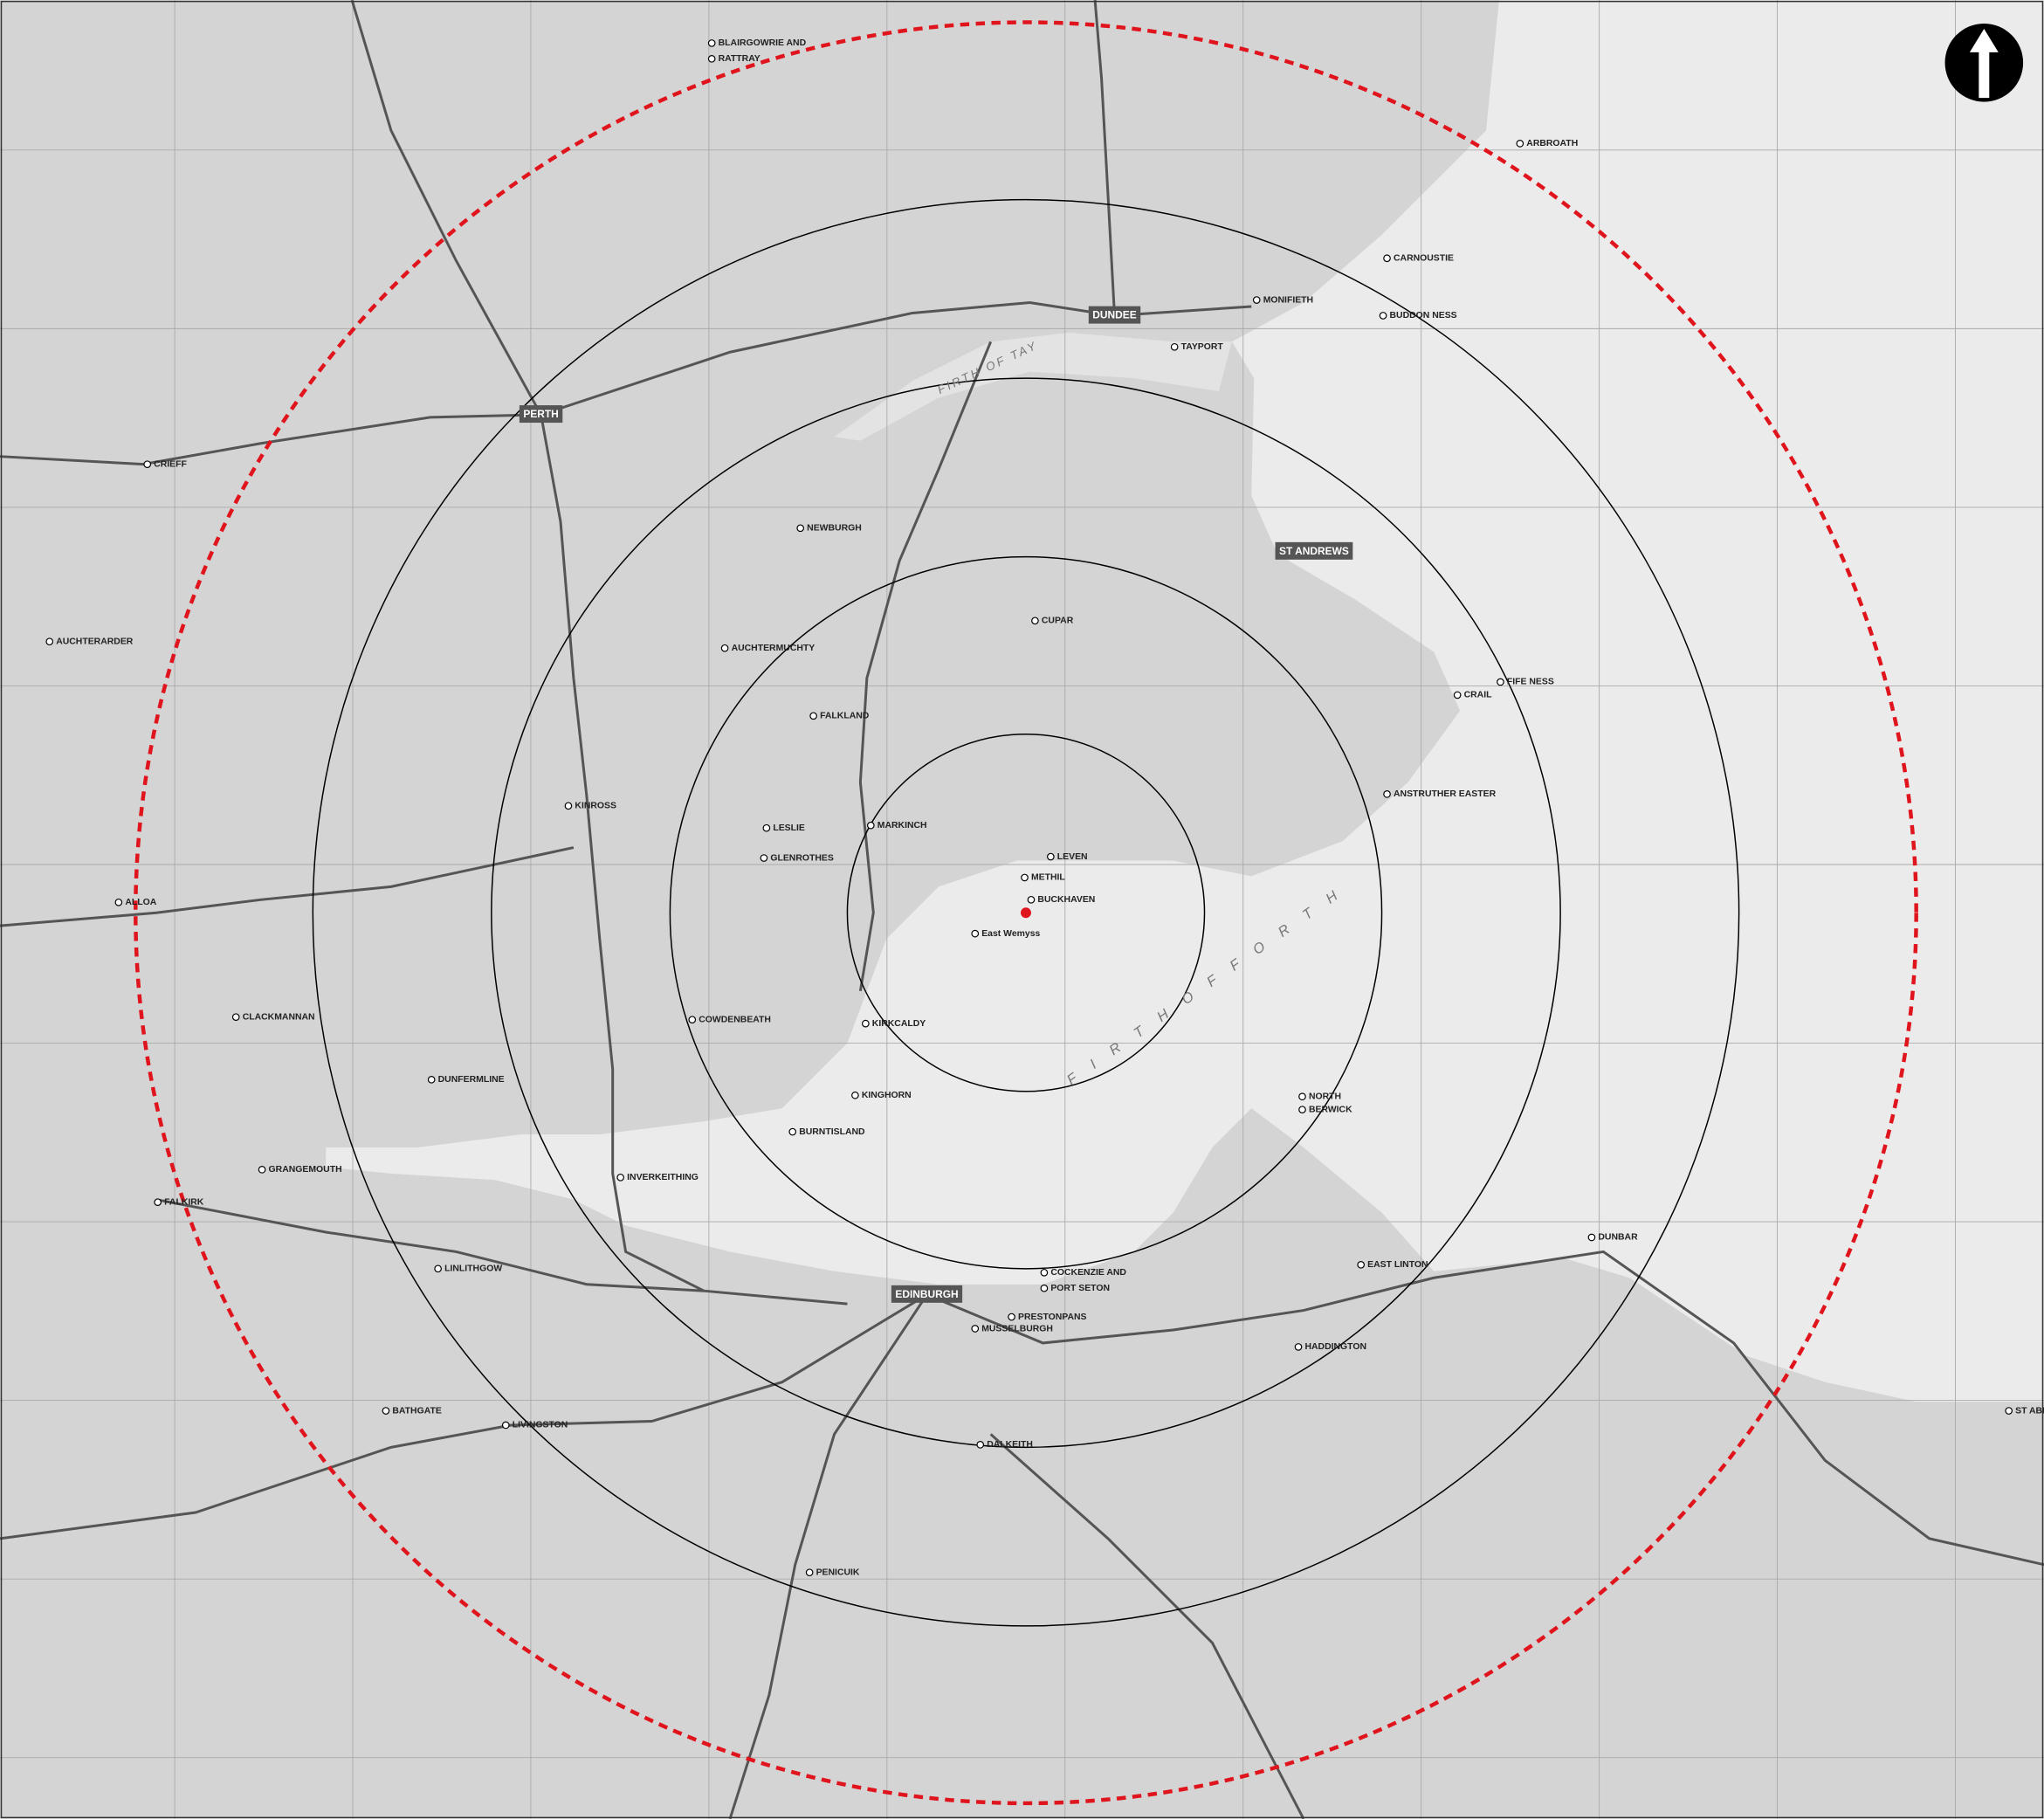 This screenshot has width=2044, height=1819. Describe the element at coordinates (184, 1202) in the screenshot. I see `place-label: FALKIRK` at that location.